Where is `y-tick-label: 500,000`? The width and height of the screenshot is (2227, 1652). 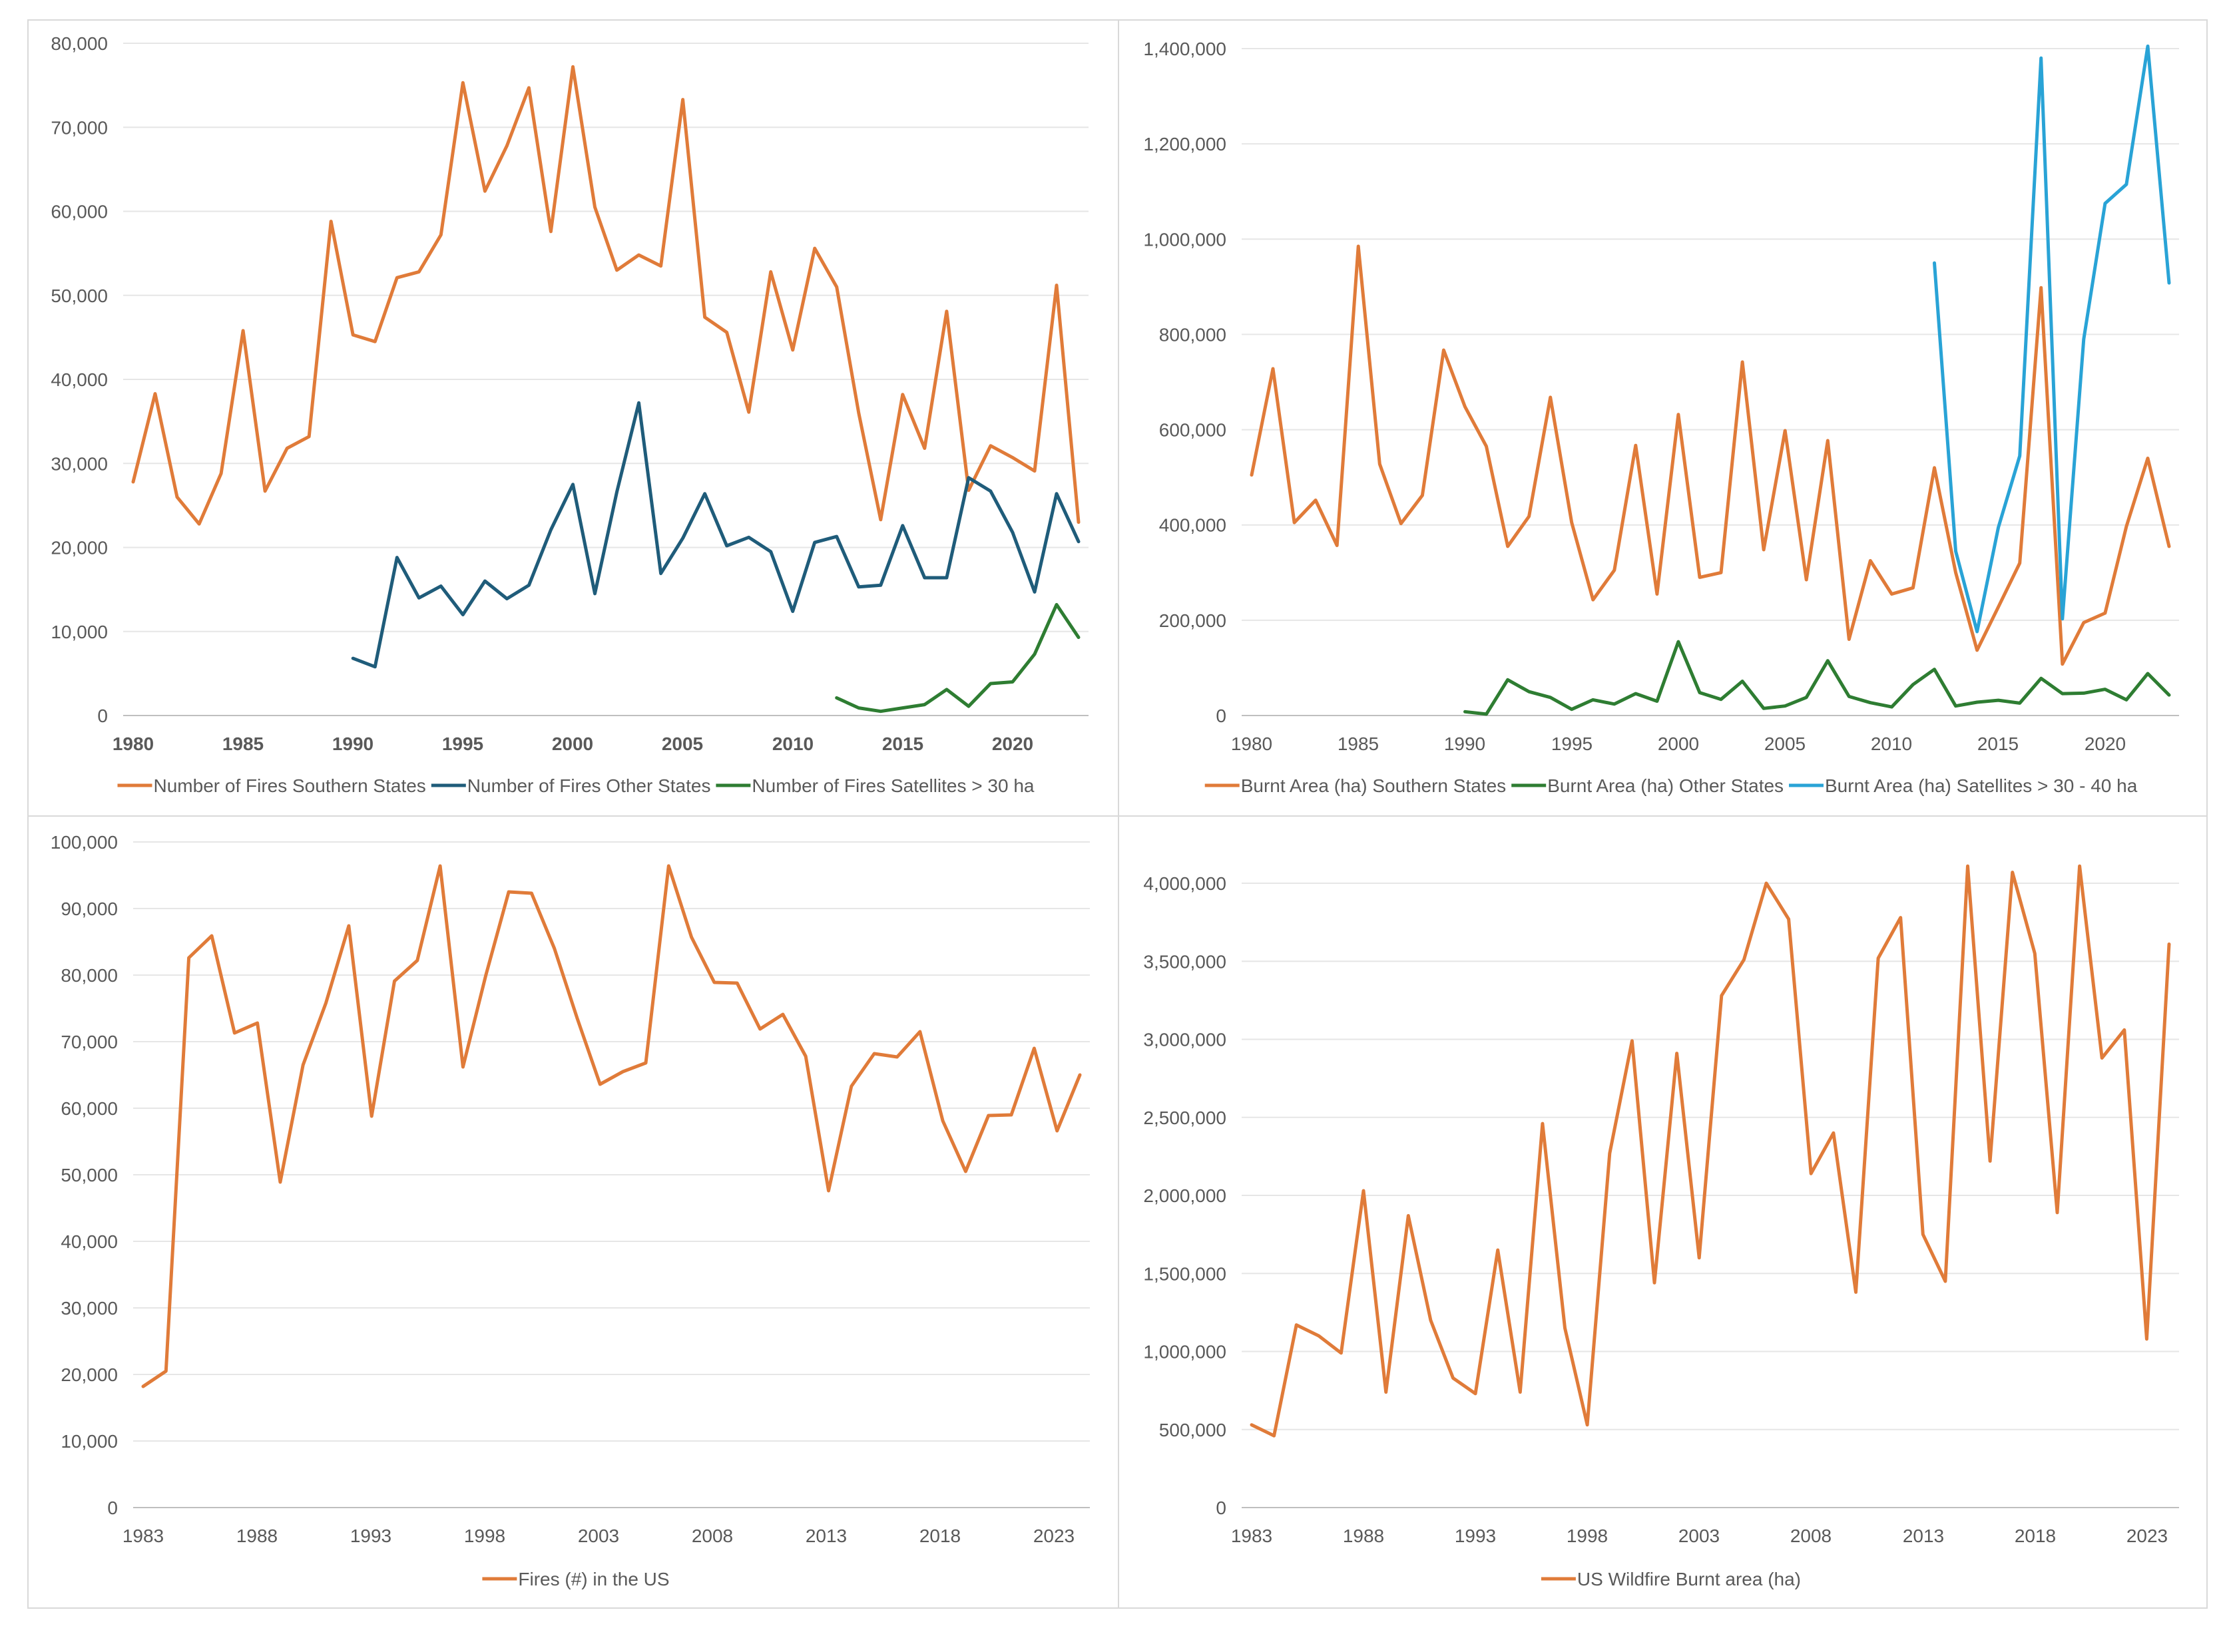 y-tick-label: 500,000 is located at coordinates (1192, 1430).